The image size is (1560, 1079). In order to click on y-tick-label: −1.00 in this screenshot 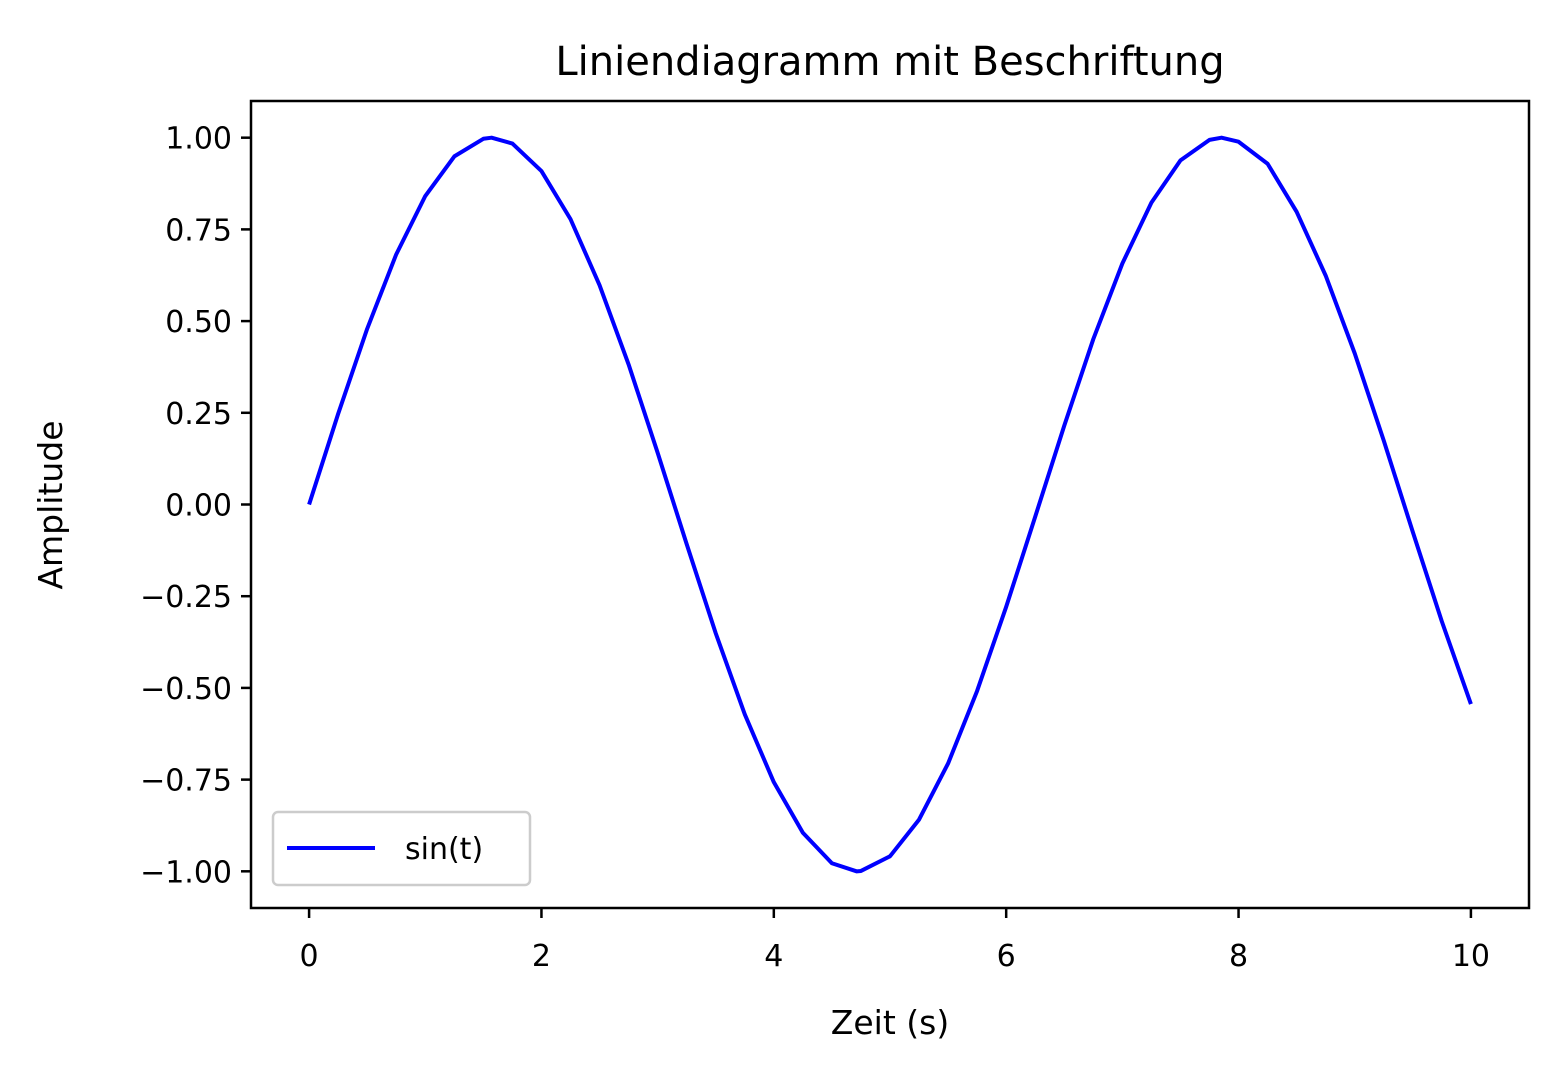, I will do `click(186, 872)`.